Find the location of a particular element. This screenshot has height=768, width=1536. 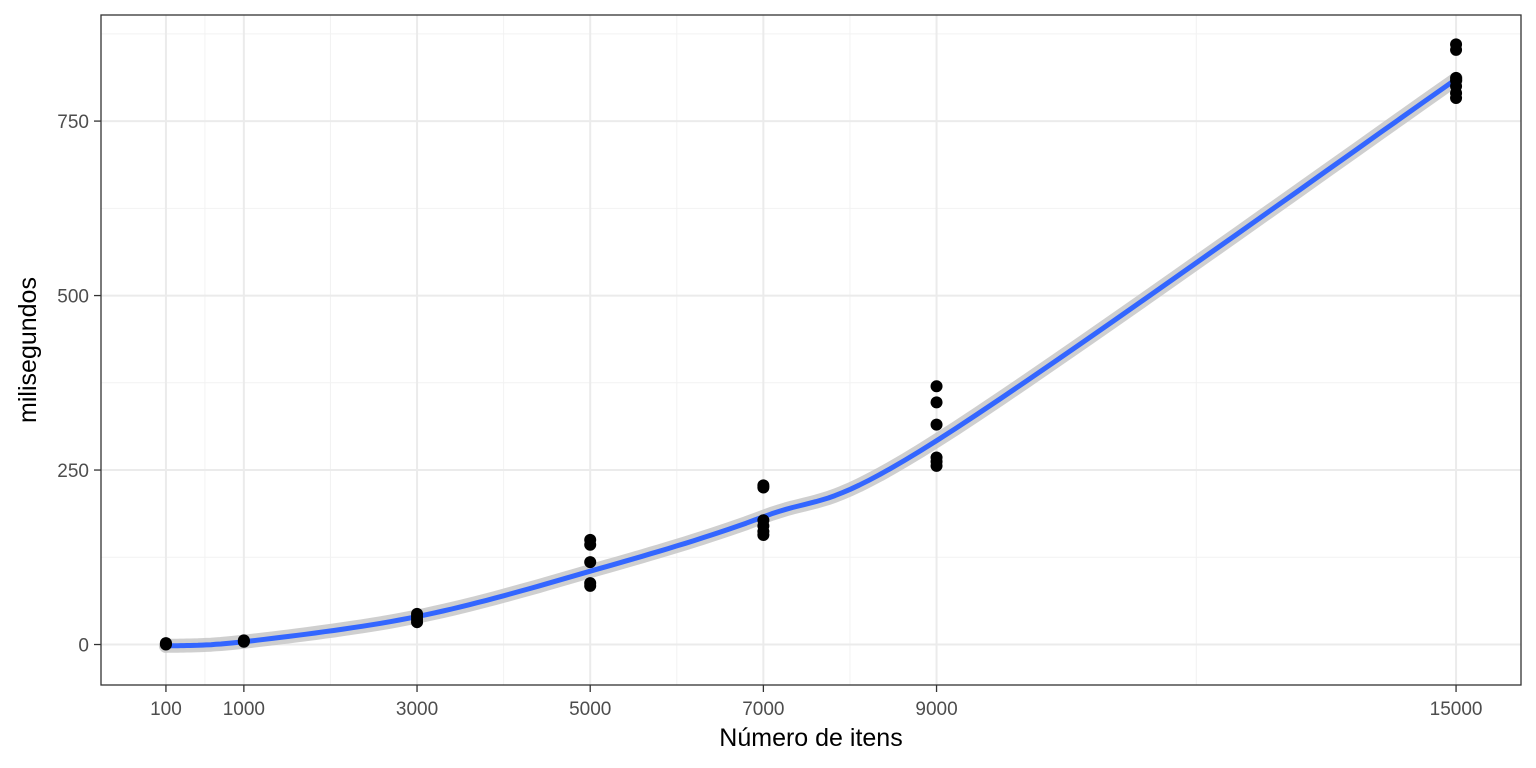

x-tick-label: 15000 is located at coordinates (1456, 709).